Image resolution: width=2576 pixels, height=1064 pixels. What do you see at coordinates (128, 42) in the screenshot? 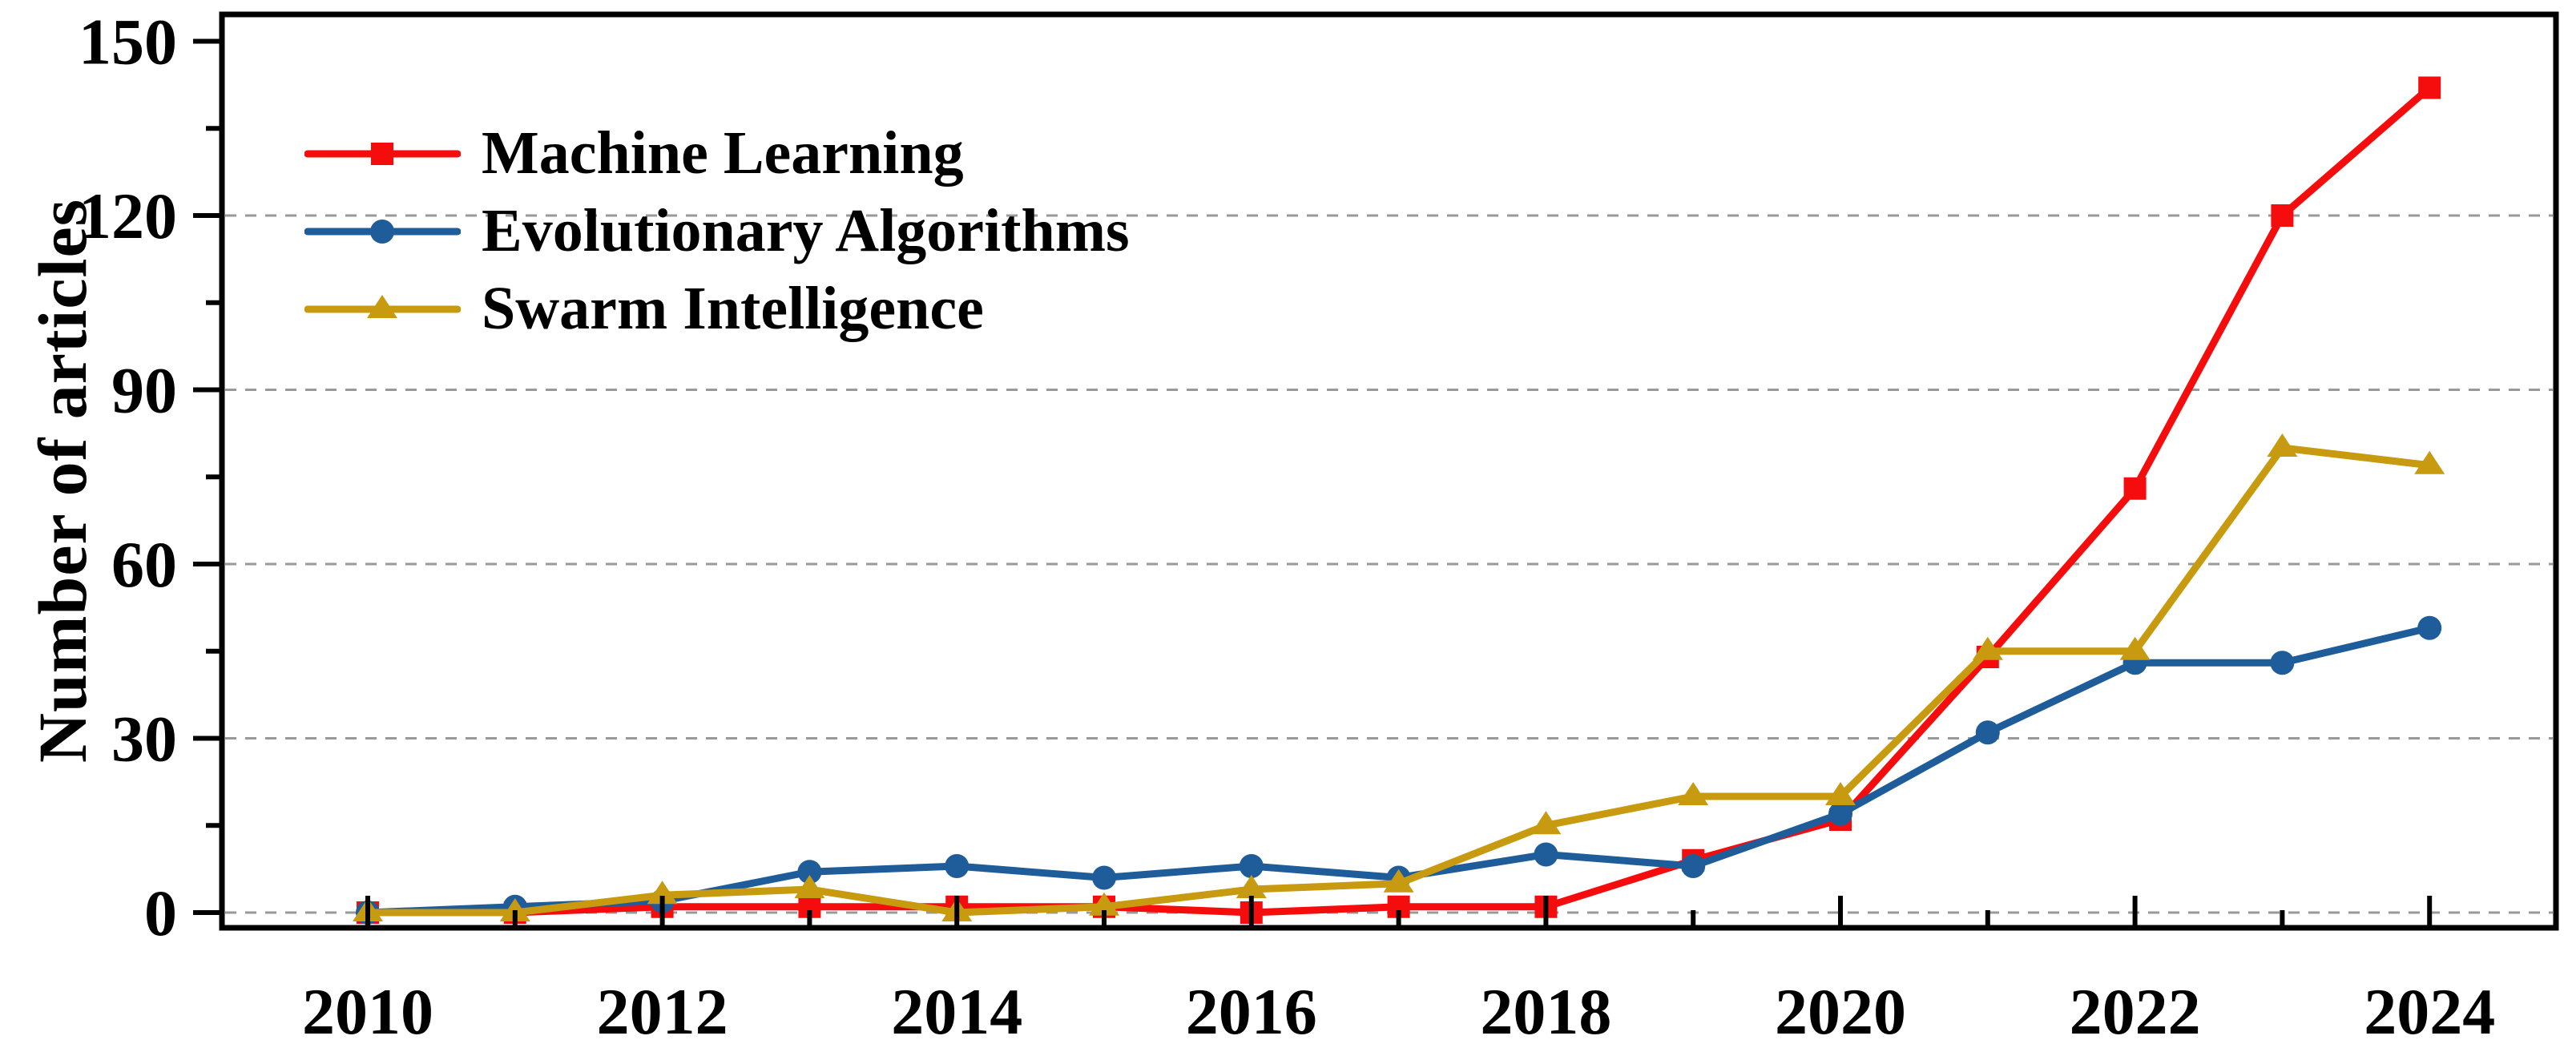
I see `y-tick-label: 150` at bounding box center [128, 42].